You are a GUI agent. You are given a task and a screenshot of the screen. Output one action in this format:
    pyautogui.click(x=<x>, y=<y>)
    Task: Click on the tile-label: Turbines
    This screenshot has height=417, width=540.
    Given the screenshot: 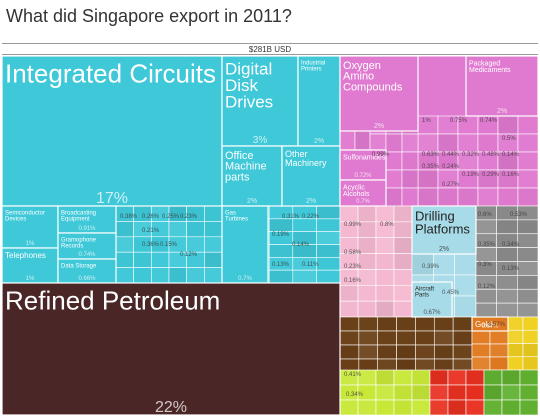 What is the action you would take?
    pyautogui.click(x=236, y=219)
    